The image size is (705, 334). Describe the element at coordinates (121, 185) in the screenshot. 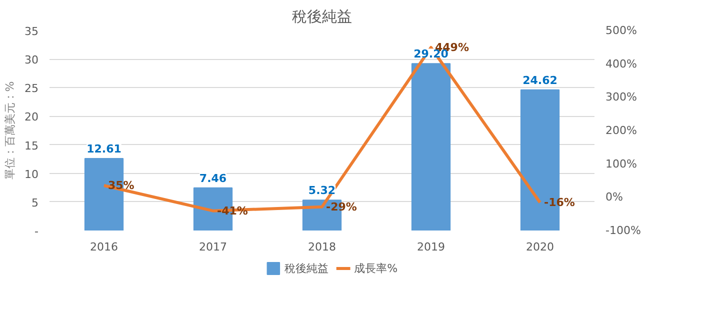

I see `data-label: 35%` at that location.